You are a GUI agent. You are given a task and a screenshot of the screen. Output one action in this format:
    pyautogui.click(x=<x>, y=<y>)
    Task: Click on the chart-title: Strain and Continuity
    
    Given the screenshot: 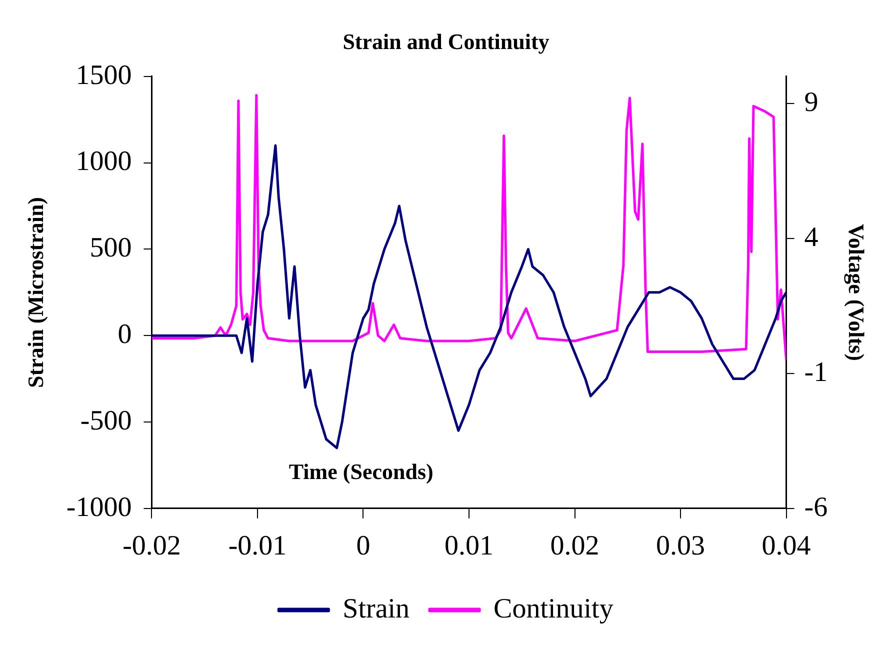 What is the action you would take?
    pyautogui.click(x=446, y=41)
    